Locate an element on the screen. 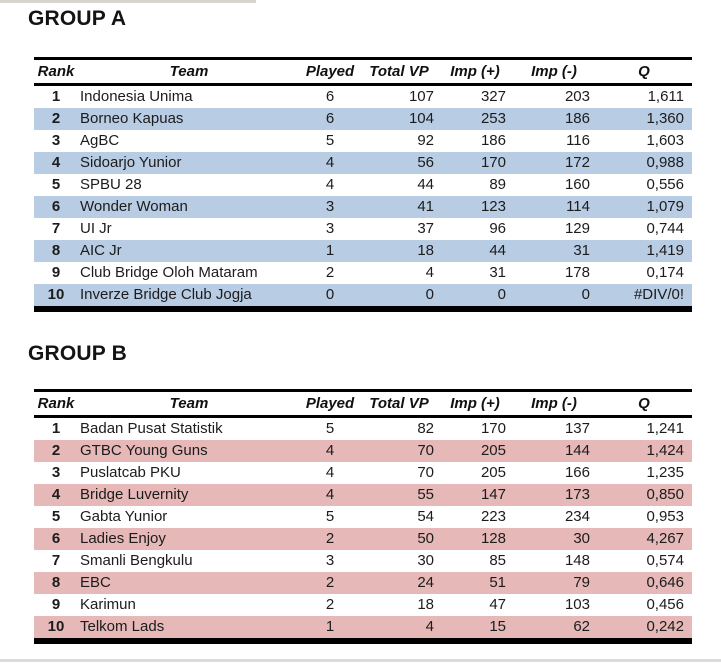  total-vp-cell: 44 is located at coordinates (425, 184).